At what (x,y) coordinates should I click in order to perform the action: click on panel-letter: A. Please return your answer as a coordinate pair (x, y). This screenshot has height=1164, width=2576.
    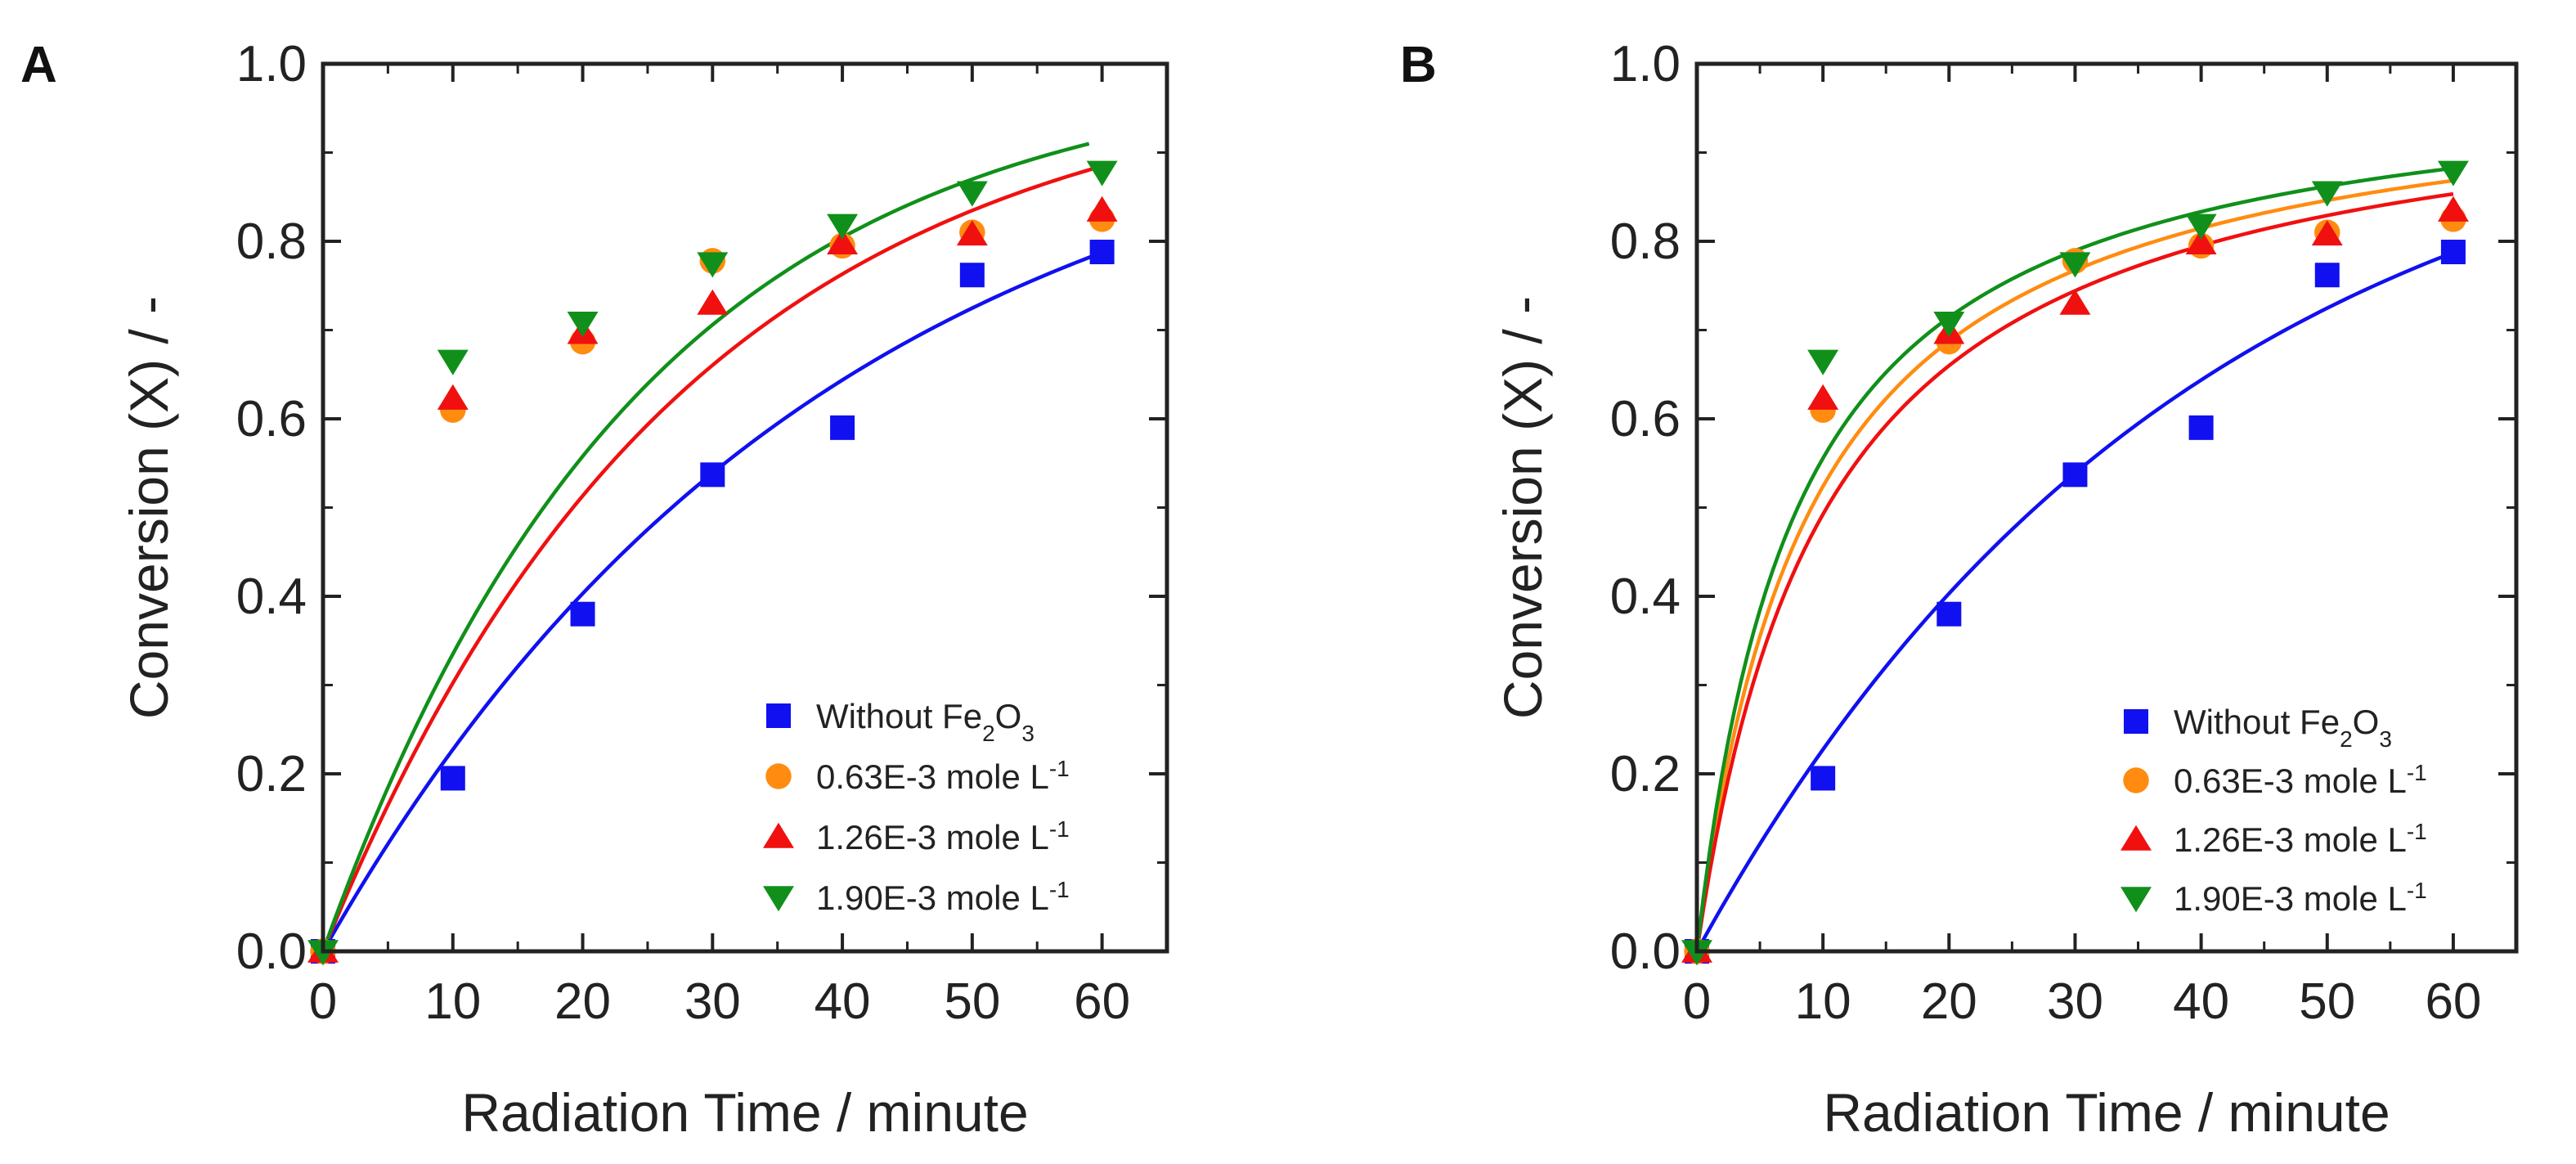
    Looking at the image, I should click on (38, 65).